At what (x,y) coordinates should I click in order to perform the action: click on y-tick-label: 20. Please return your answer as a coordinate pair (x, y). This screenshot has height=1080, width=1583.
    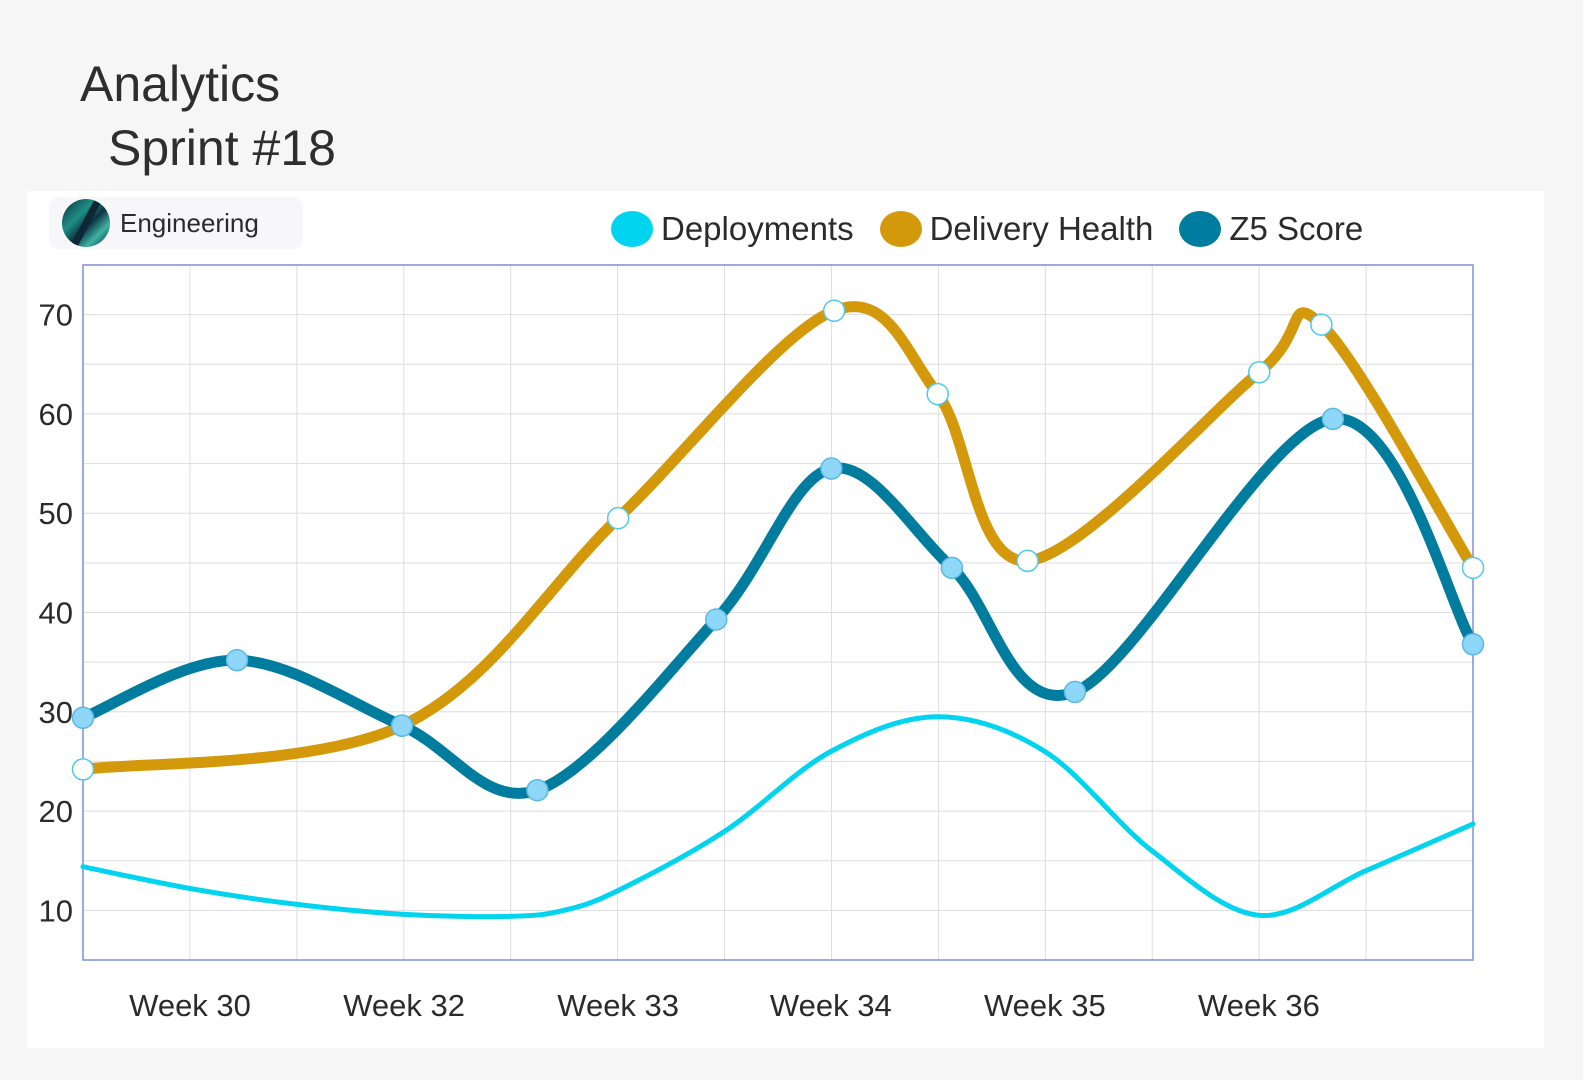
    Looking at the image, I should click on (56, 811).